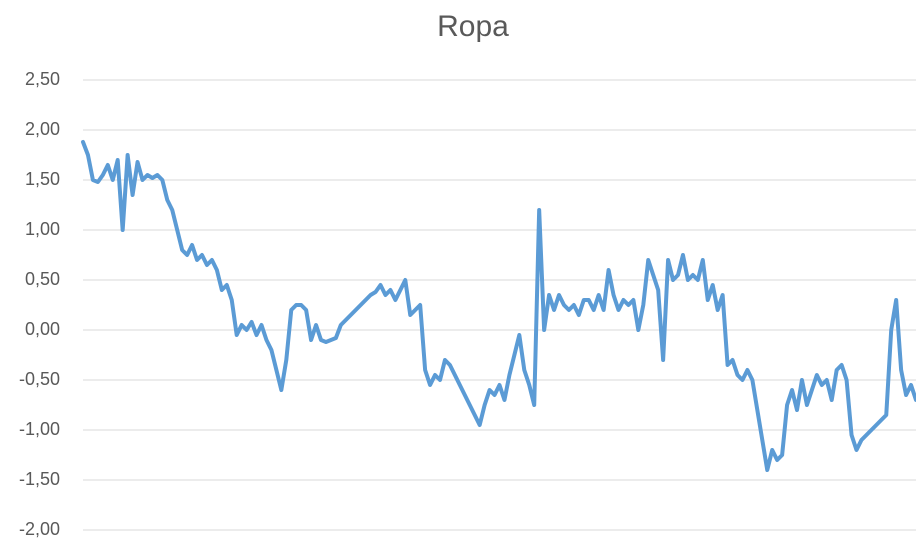  Describe the element at coordinates (42, 179) in the screenshot. I see `y-tick-label: 1,50` at that location.